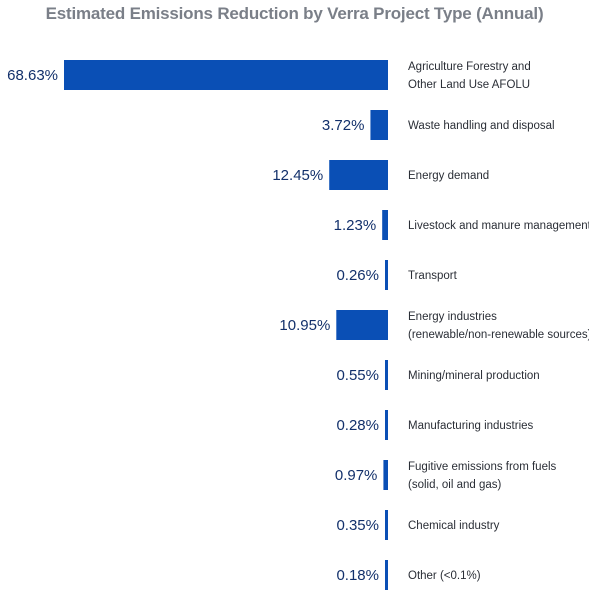 The width and height of the screenshot is (589, 590). I want to click on category-label-1: Waste handling and disposal, so click(481, 126).